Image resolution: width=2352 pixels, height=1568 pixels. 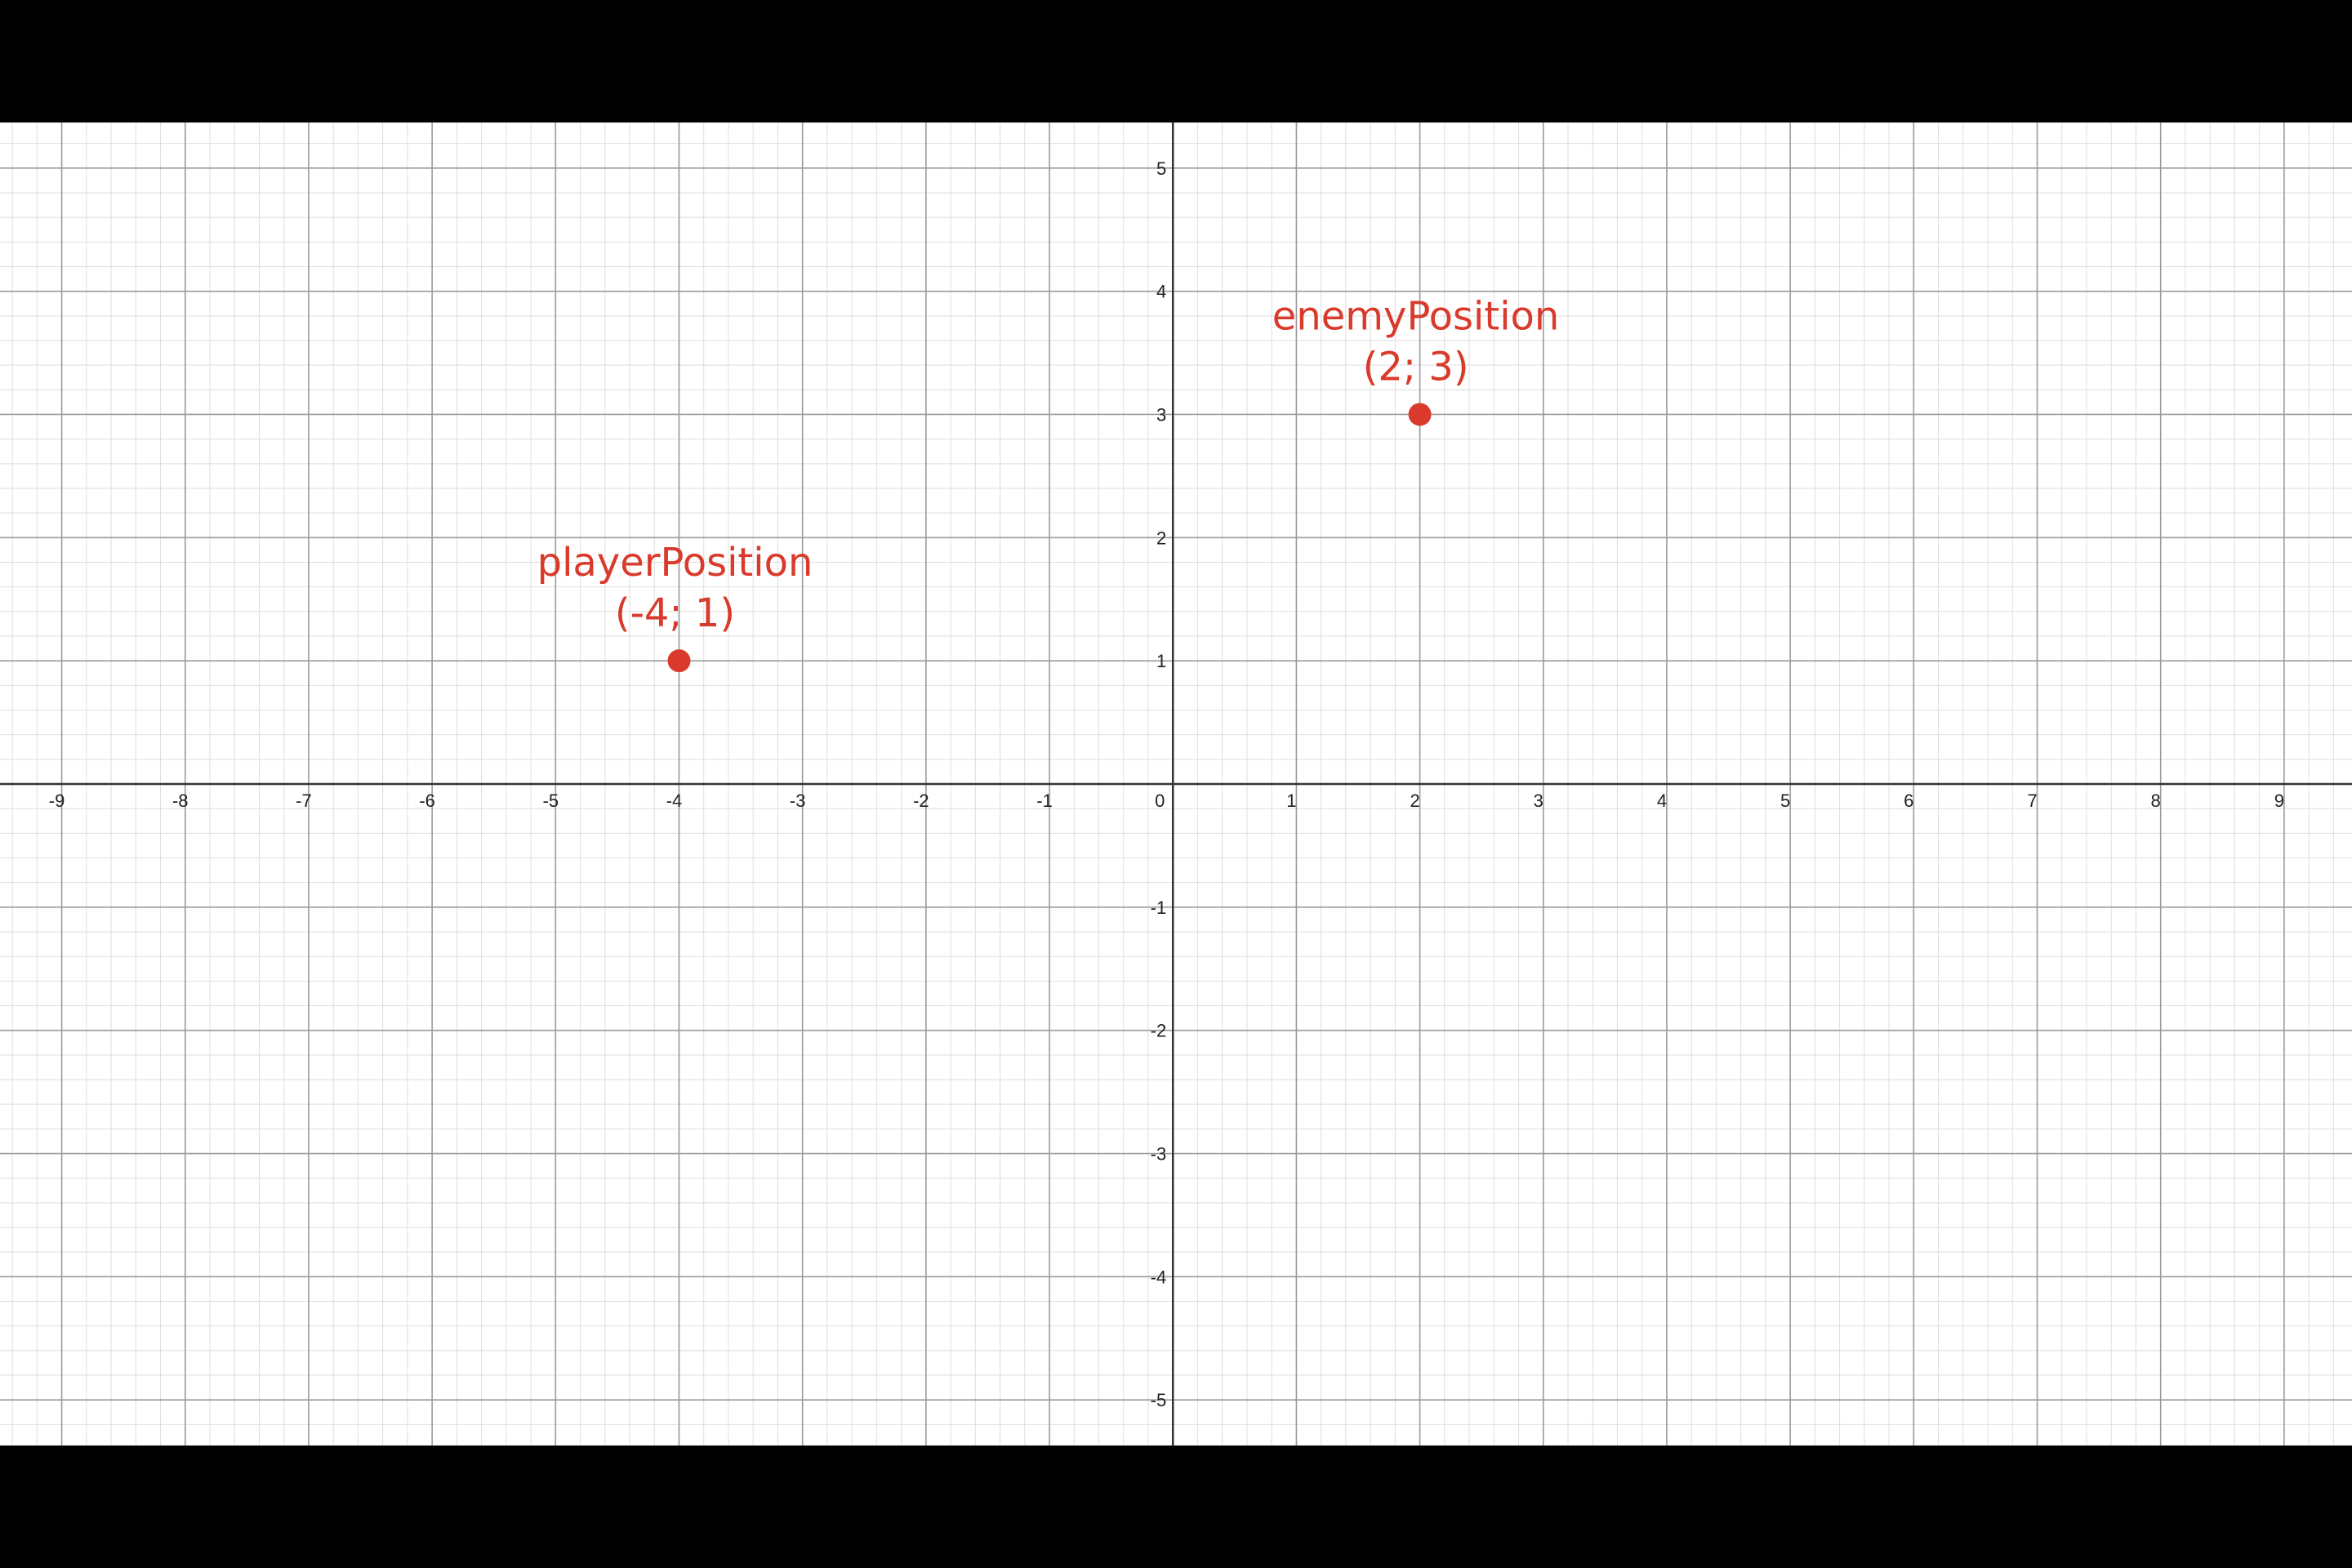 I want to click on y-tick-label: -1, so click(x=1159, y=908).